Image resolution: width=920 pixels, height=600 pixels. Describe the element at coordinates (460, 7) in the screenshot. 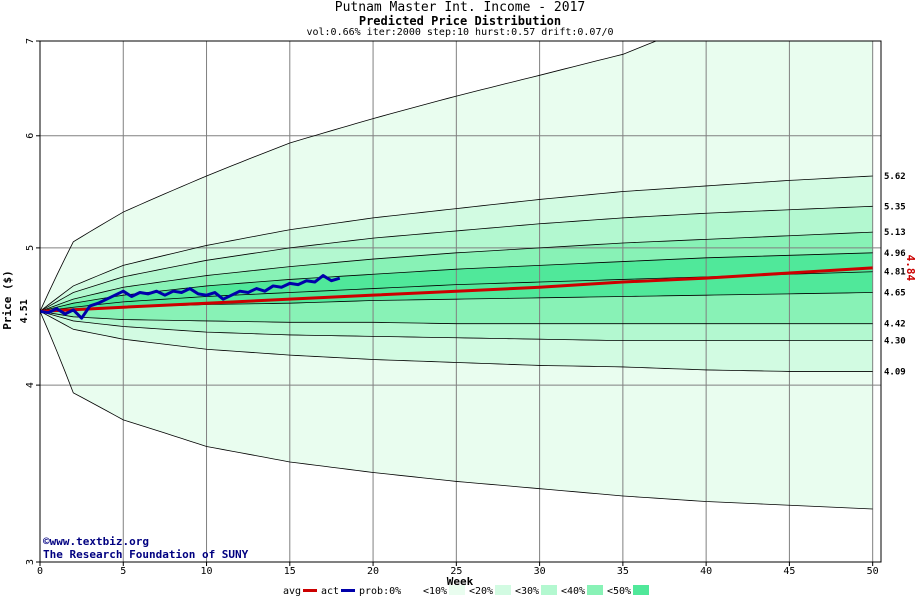

I see `chart-title: Putnam Master Int. Income - 2017` at that location.